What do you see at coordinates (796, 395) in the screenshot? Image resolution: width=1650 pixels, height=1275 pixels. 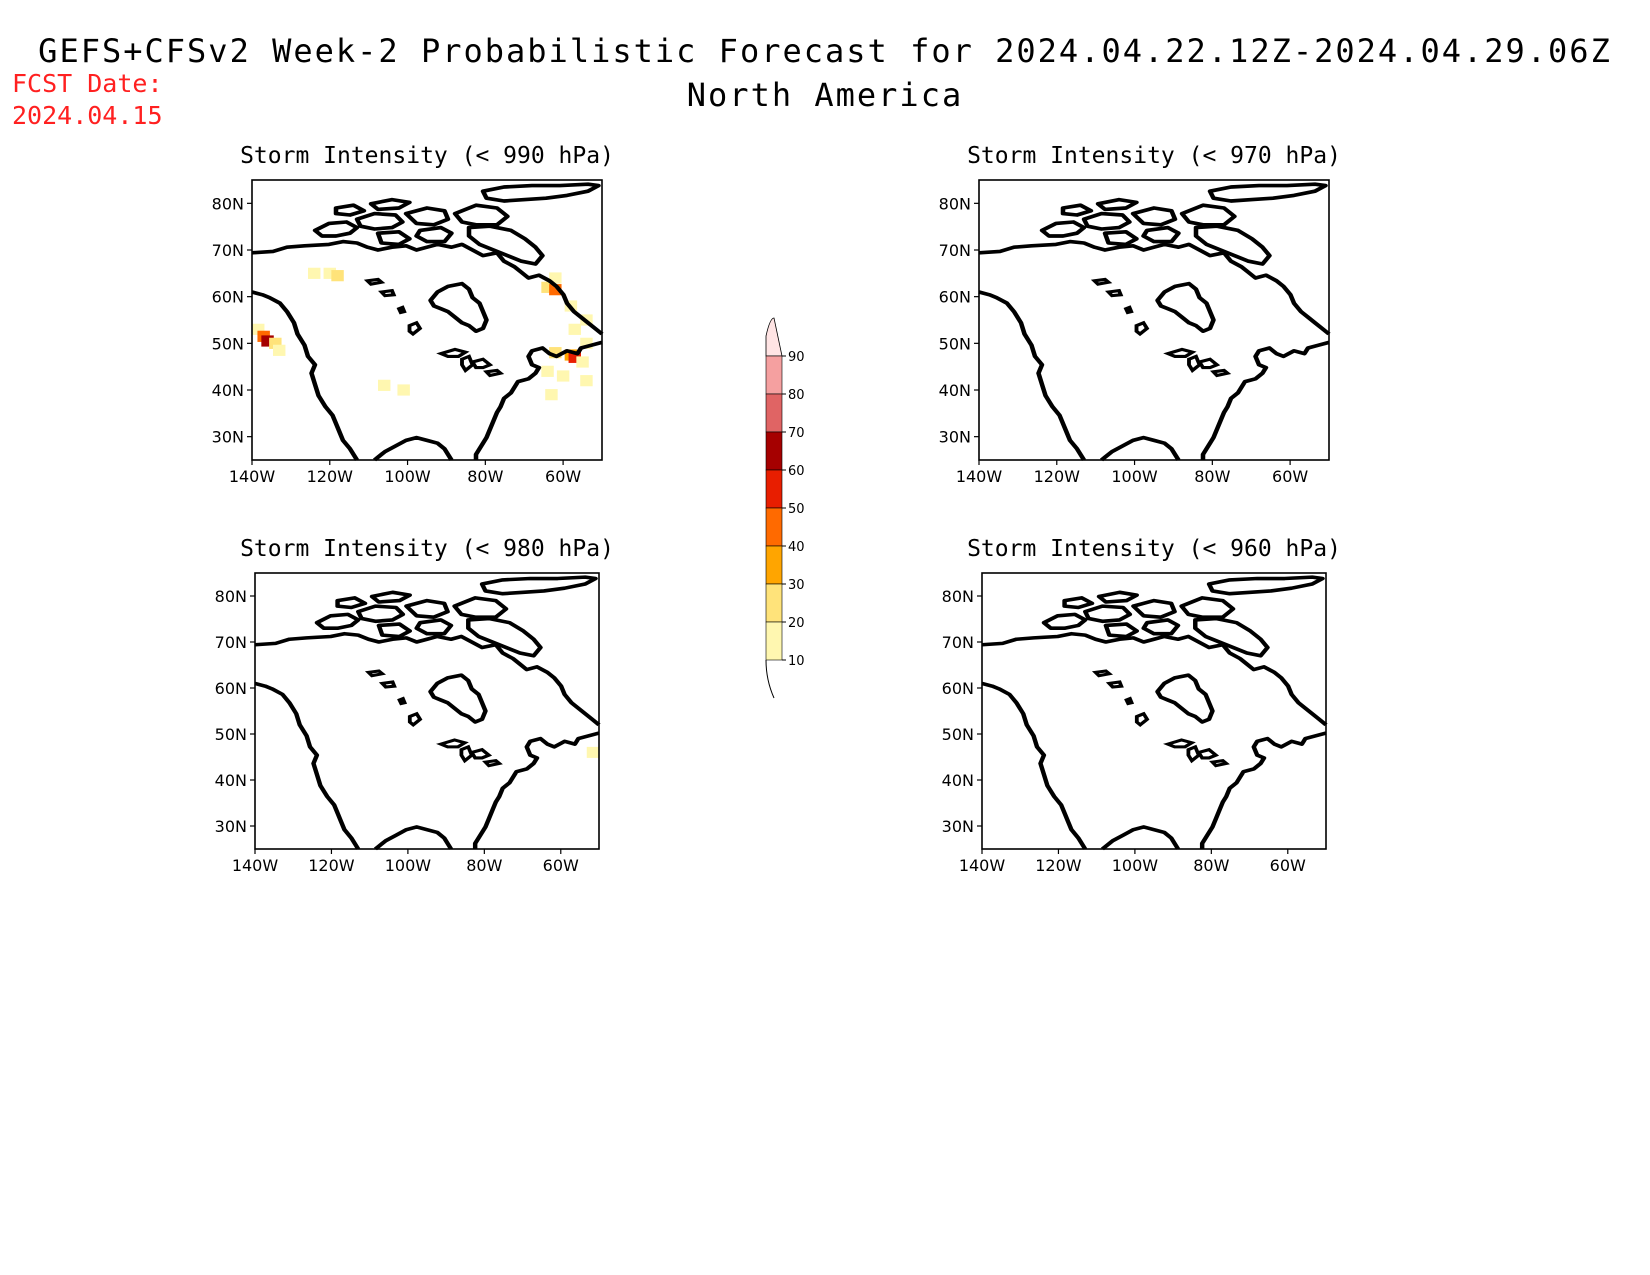 I see `colorbar-label: 80` at bounding box center [796, 395].